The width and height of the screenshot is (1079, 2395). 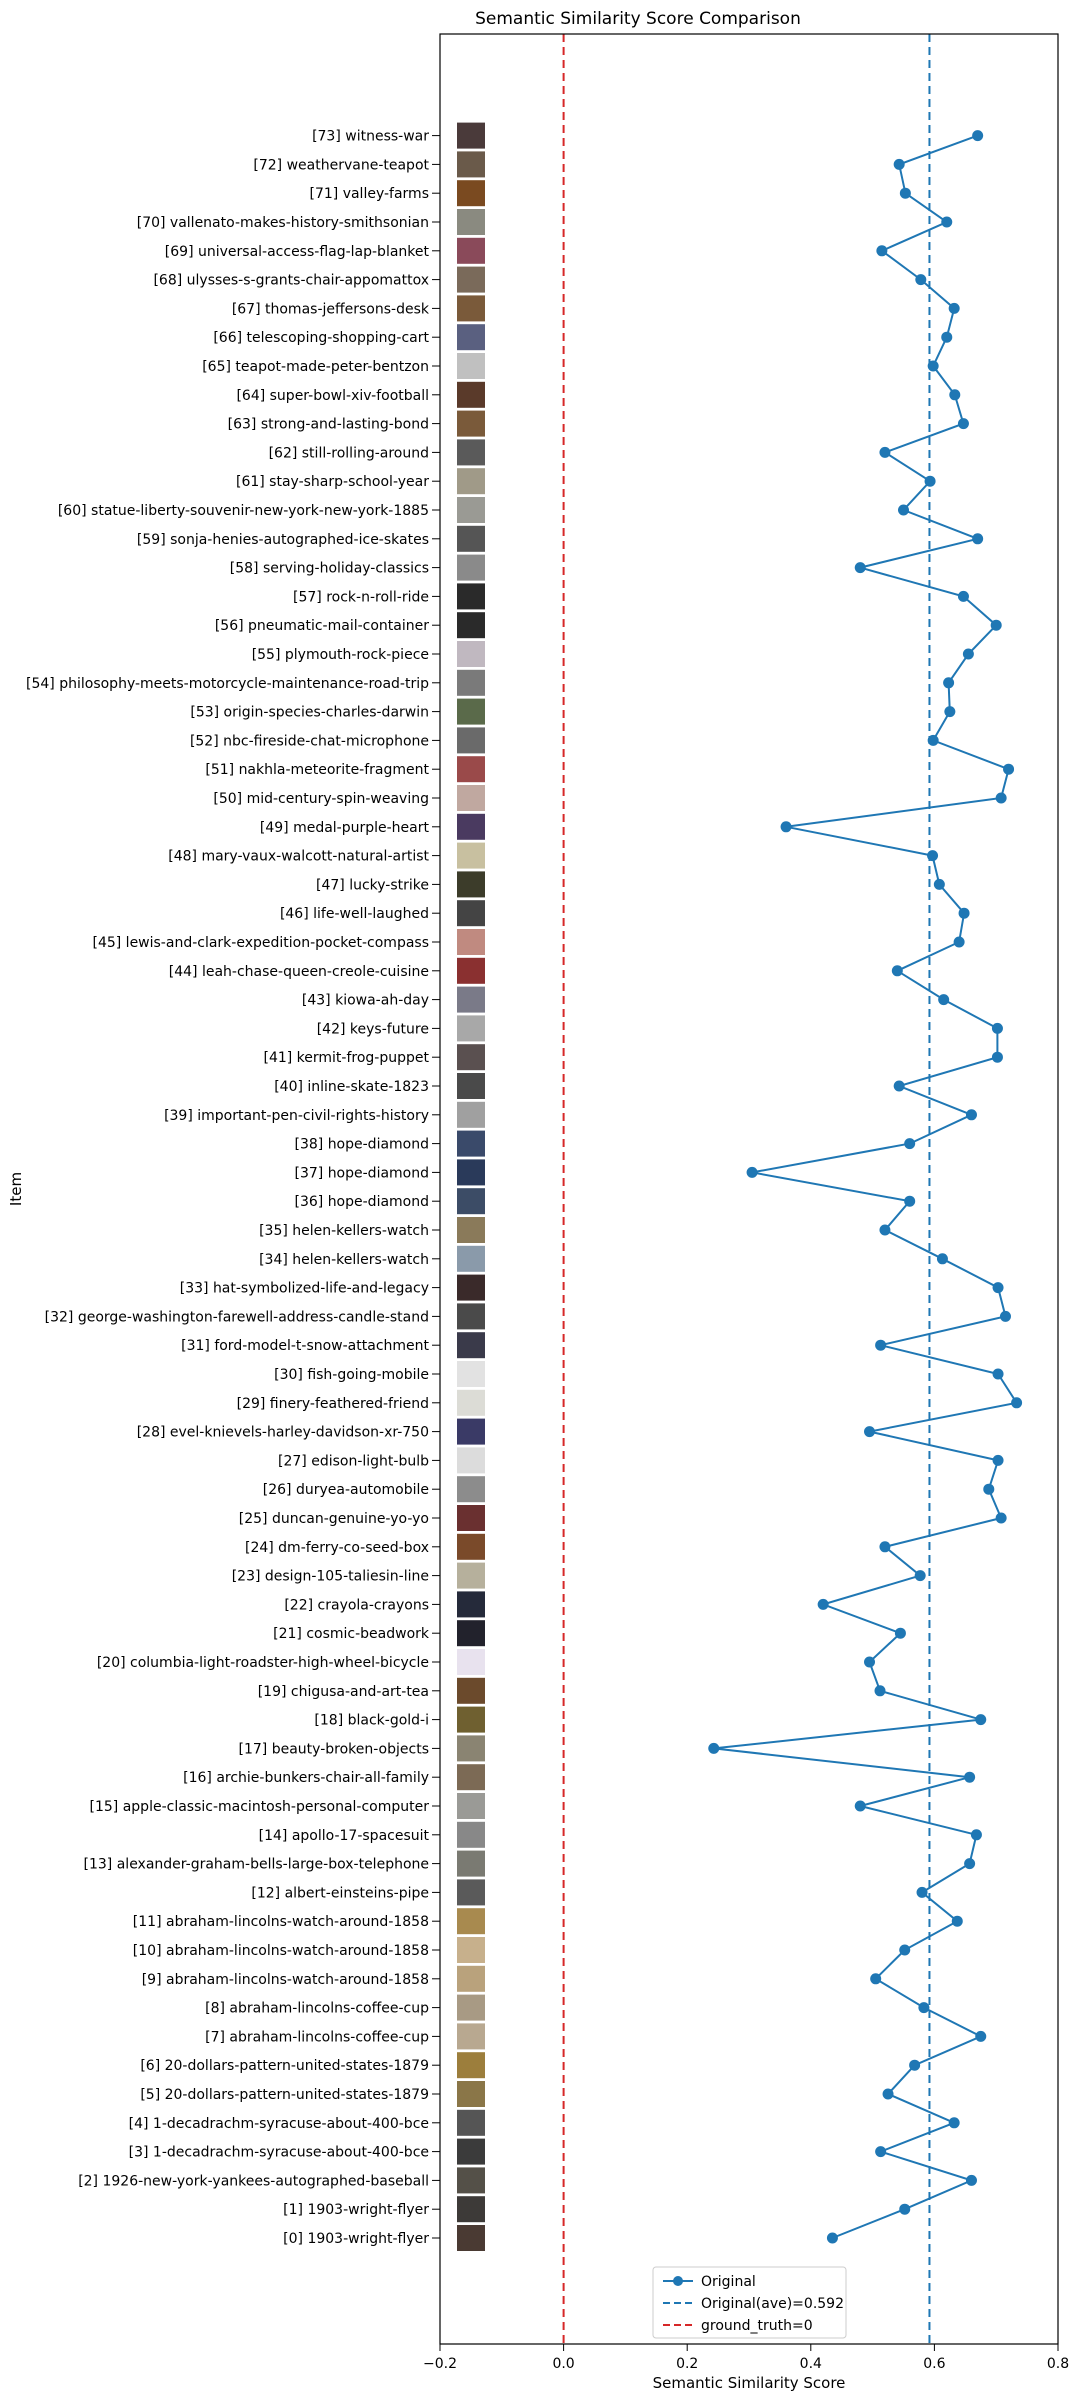 I want to click on y-tick-label: [22] crayola-crayons, so click(x=356, y=1605).